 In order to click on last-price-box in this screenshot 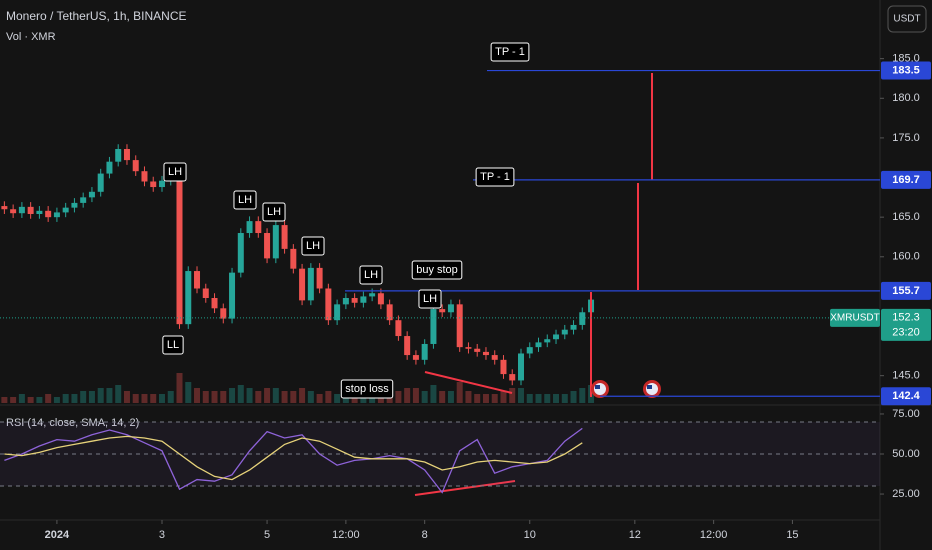, I will do `click(906, 324)`.